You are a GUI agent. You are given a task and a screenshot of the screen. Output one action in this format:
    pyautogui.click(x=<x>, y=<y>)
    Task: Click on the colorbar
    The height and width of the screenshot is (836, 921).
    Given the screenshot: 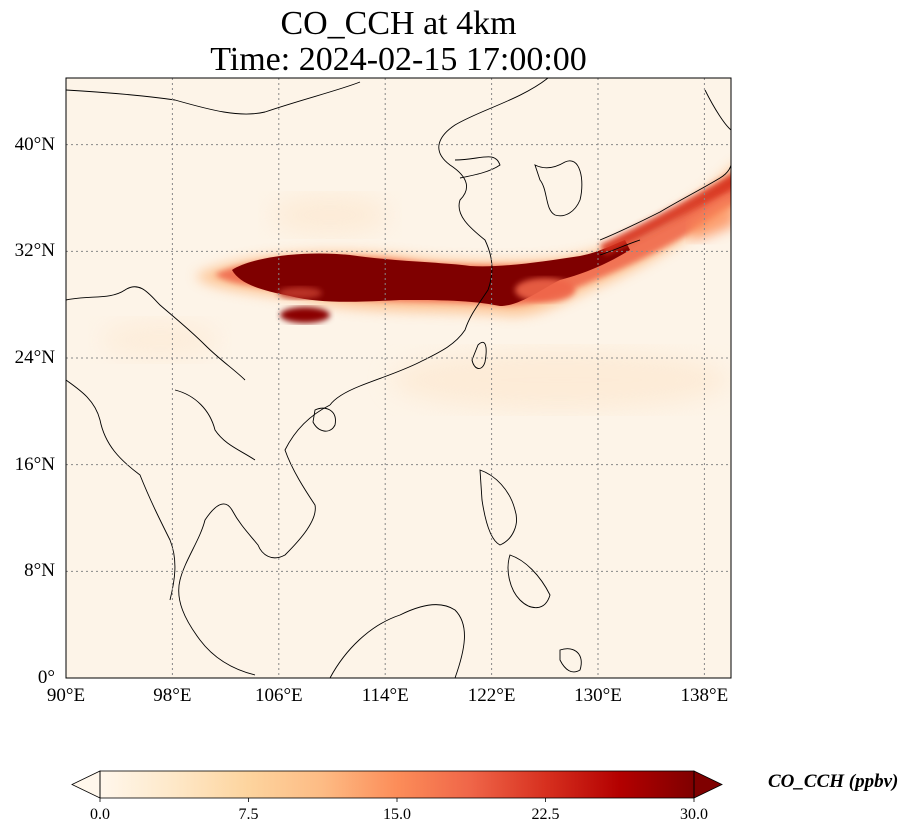 What is the action you would take?
    pyautogui.click(x=397, y=786)
    